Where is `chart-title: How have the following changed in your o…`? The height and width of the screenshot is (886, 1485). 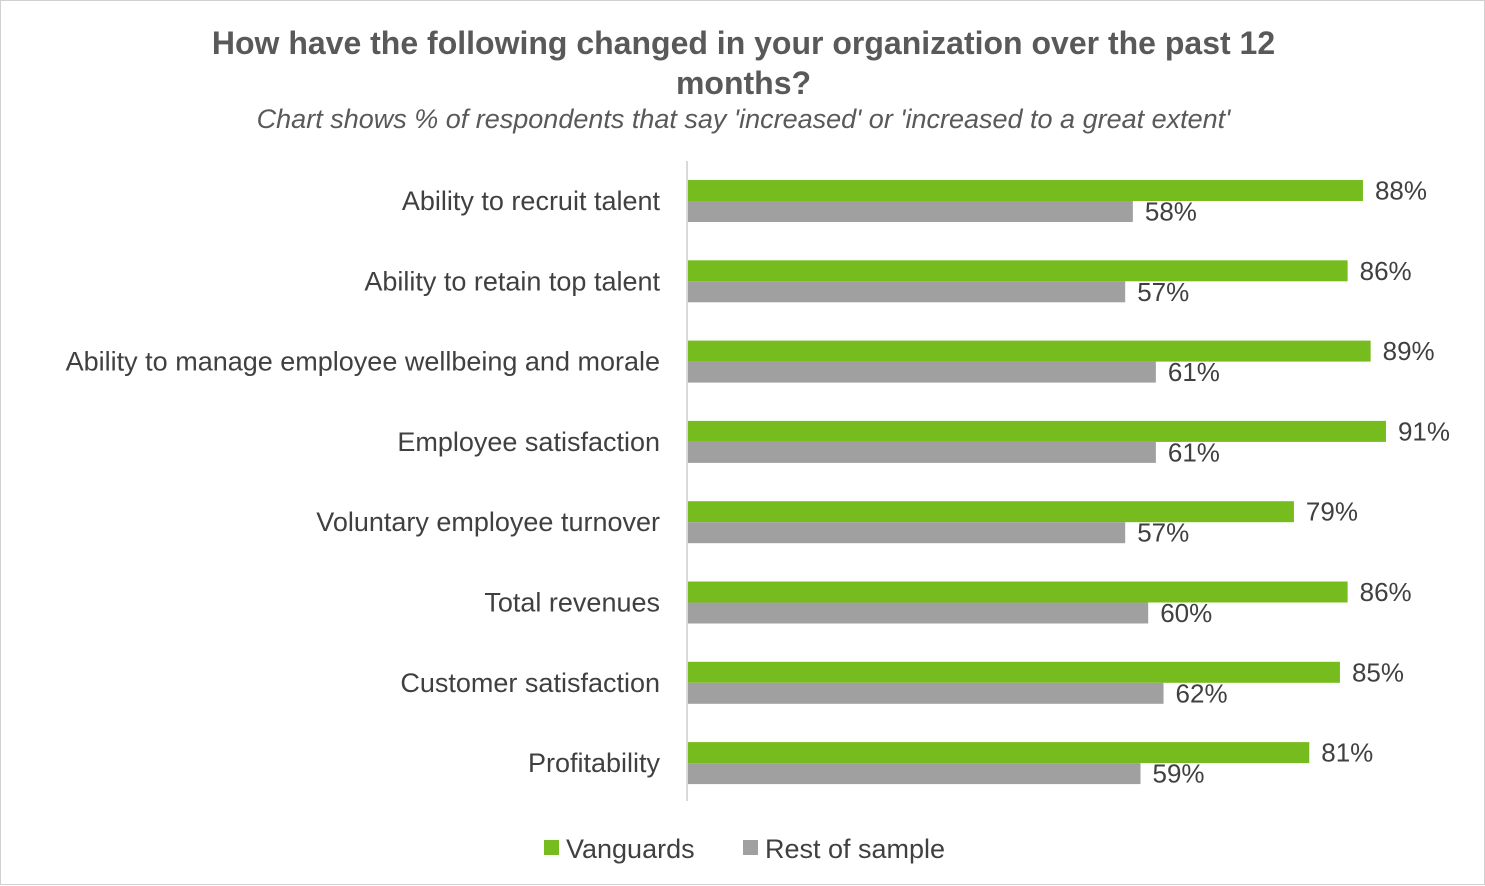
chart-title: How have the following changed in your o… is located at coordinates (743, 63).